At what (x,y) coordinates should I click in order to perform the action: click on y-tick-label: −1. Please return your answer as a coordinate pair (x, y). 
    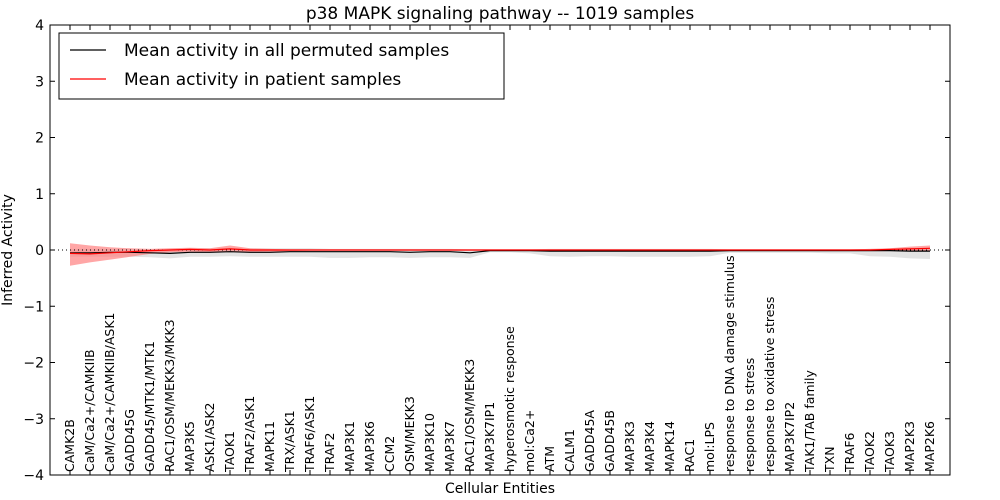
    Looking at the image, I should click on (33, 307).